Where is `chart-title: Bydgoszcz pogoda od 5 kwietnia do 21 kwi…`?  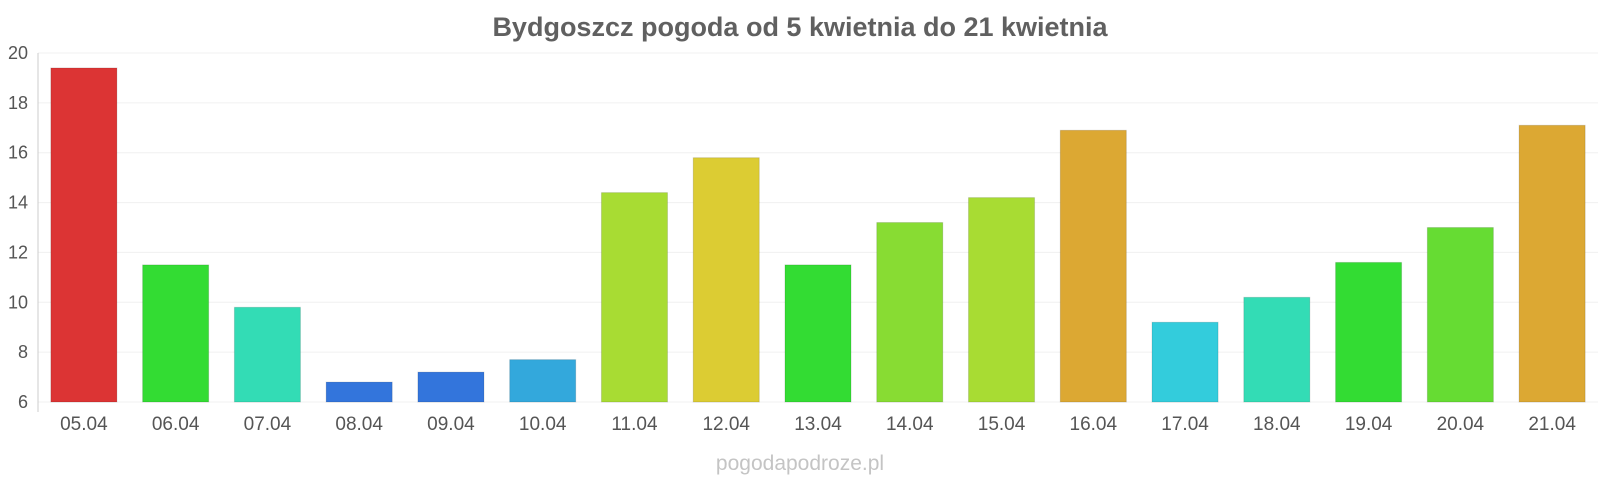
chart-title: Bydgoszcz pogoda od 5 kwietnia do 21 kwi… is located at coordinates (800, 27).